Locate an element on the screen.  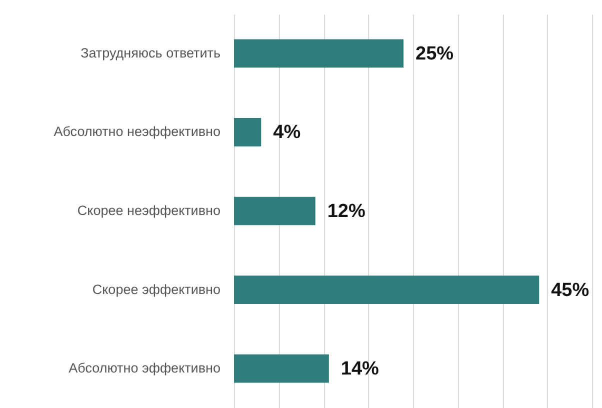
y-tick-label: Абсолютно эффективно is located at coordinates (144, 368).